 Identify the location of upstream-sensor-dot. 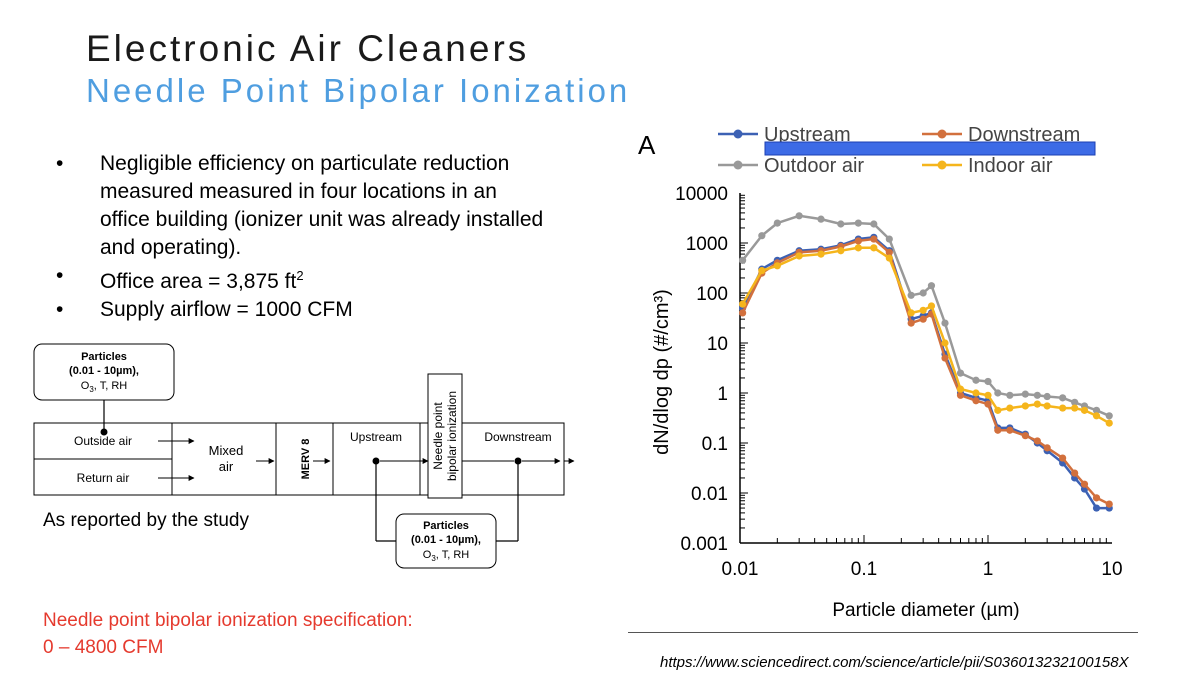
(376, 461).